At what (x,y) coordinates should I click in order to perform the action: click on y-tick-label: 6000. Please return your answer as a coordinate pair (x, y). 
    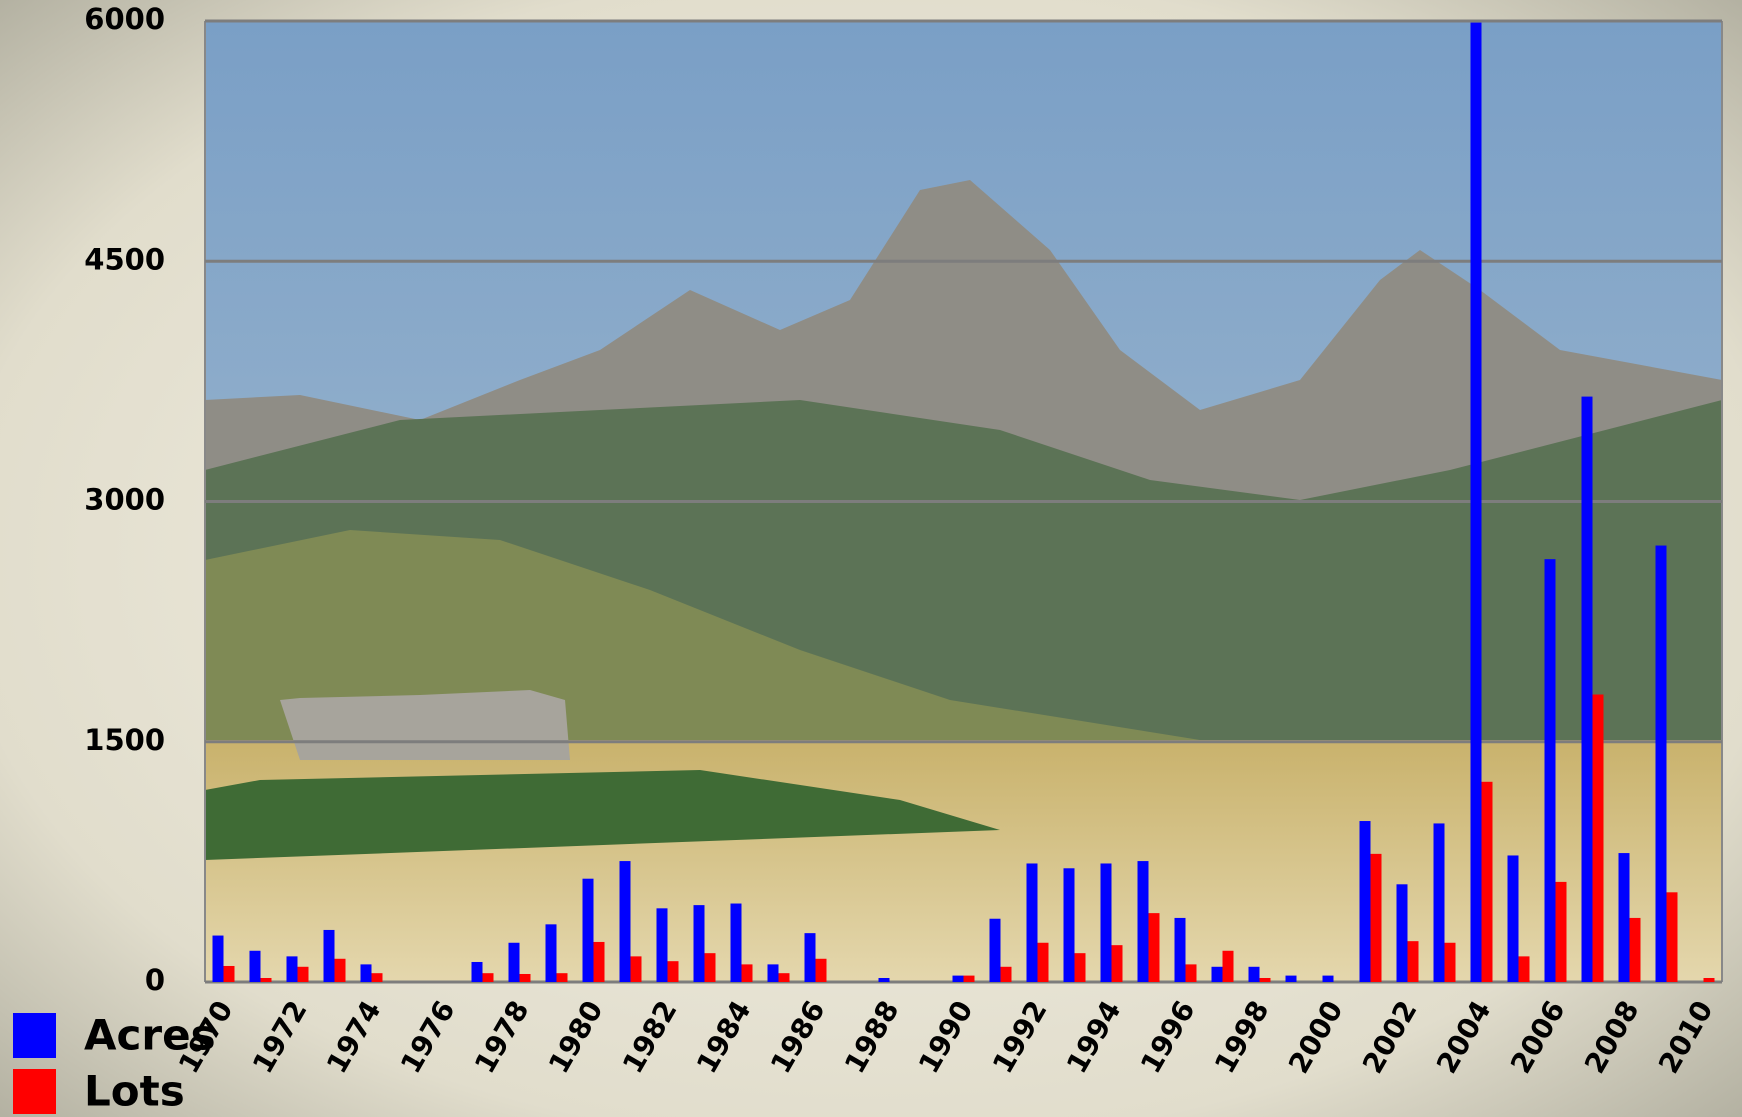
    Looking at the image, I should click on (124, 19).